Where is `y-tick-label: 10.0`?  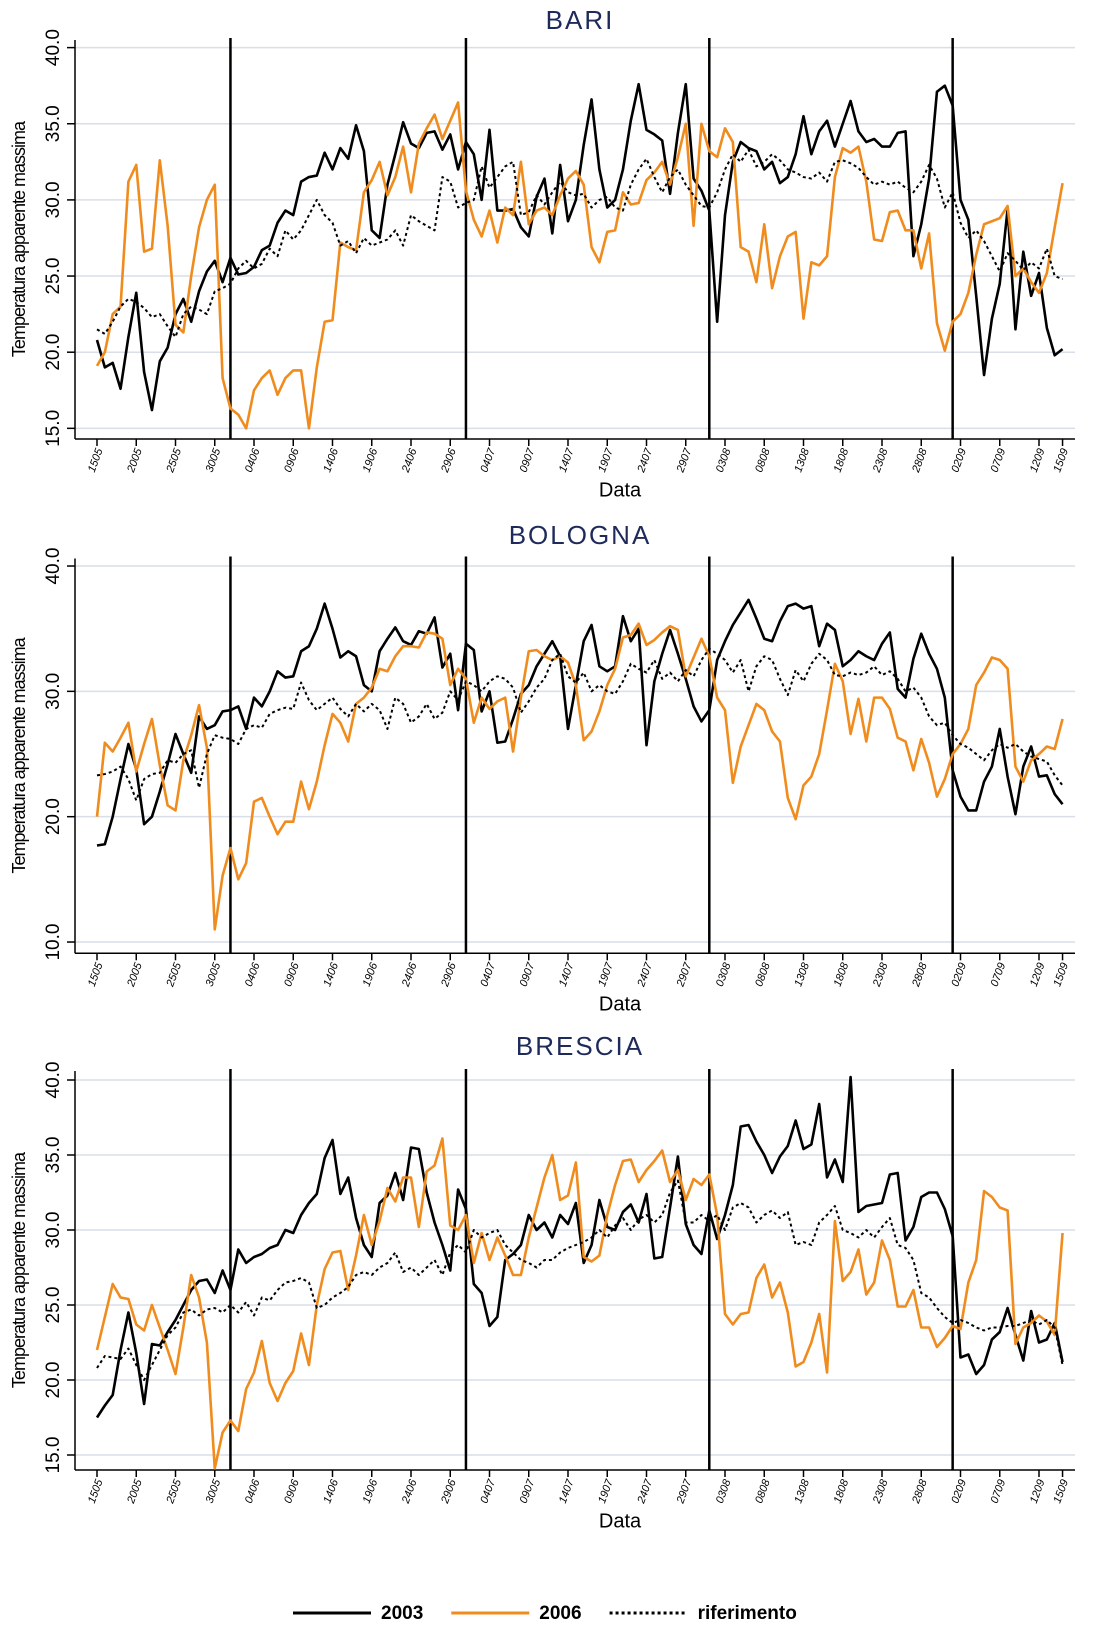 y-tick-label: 10.0 is located at coordinates (53, 942).